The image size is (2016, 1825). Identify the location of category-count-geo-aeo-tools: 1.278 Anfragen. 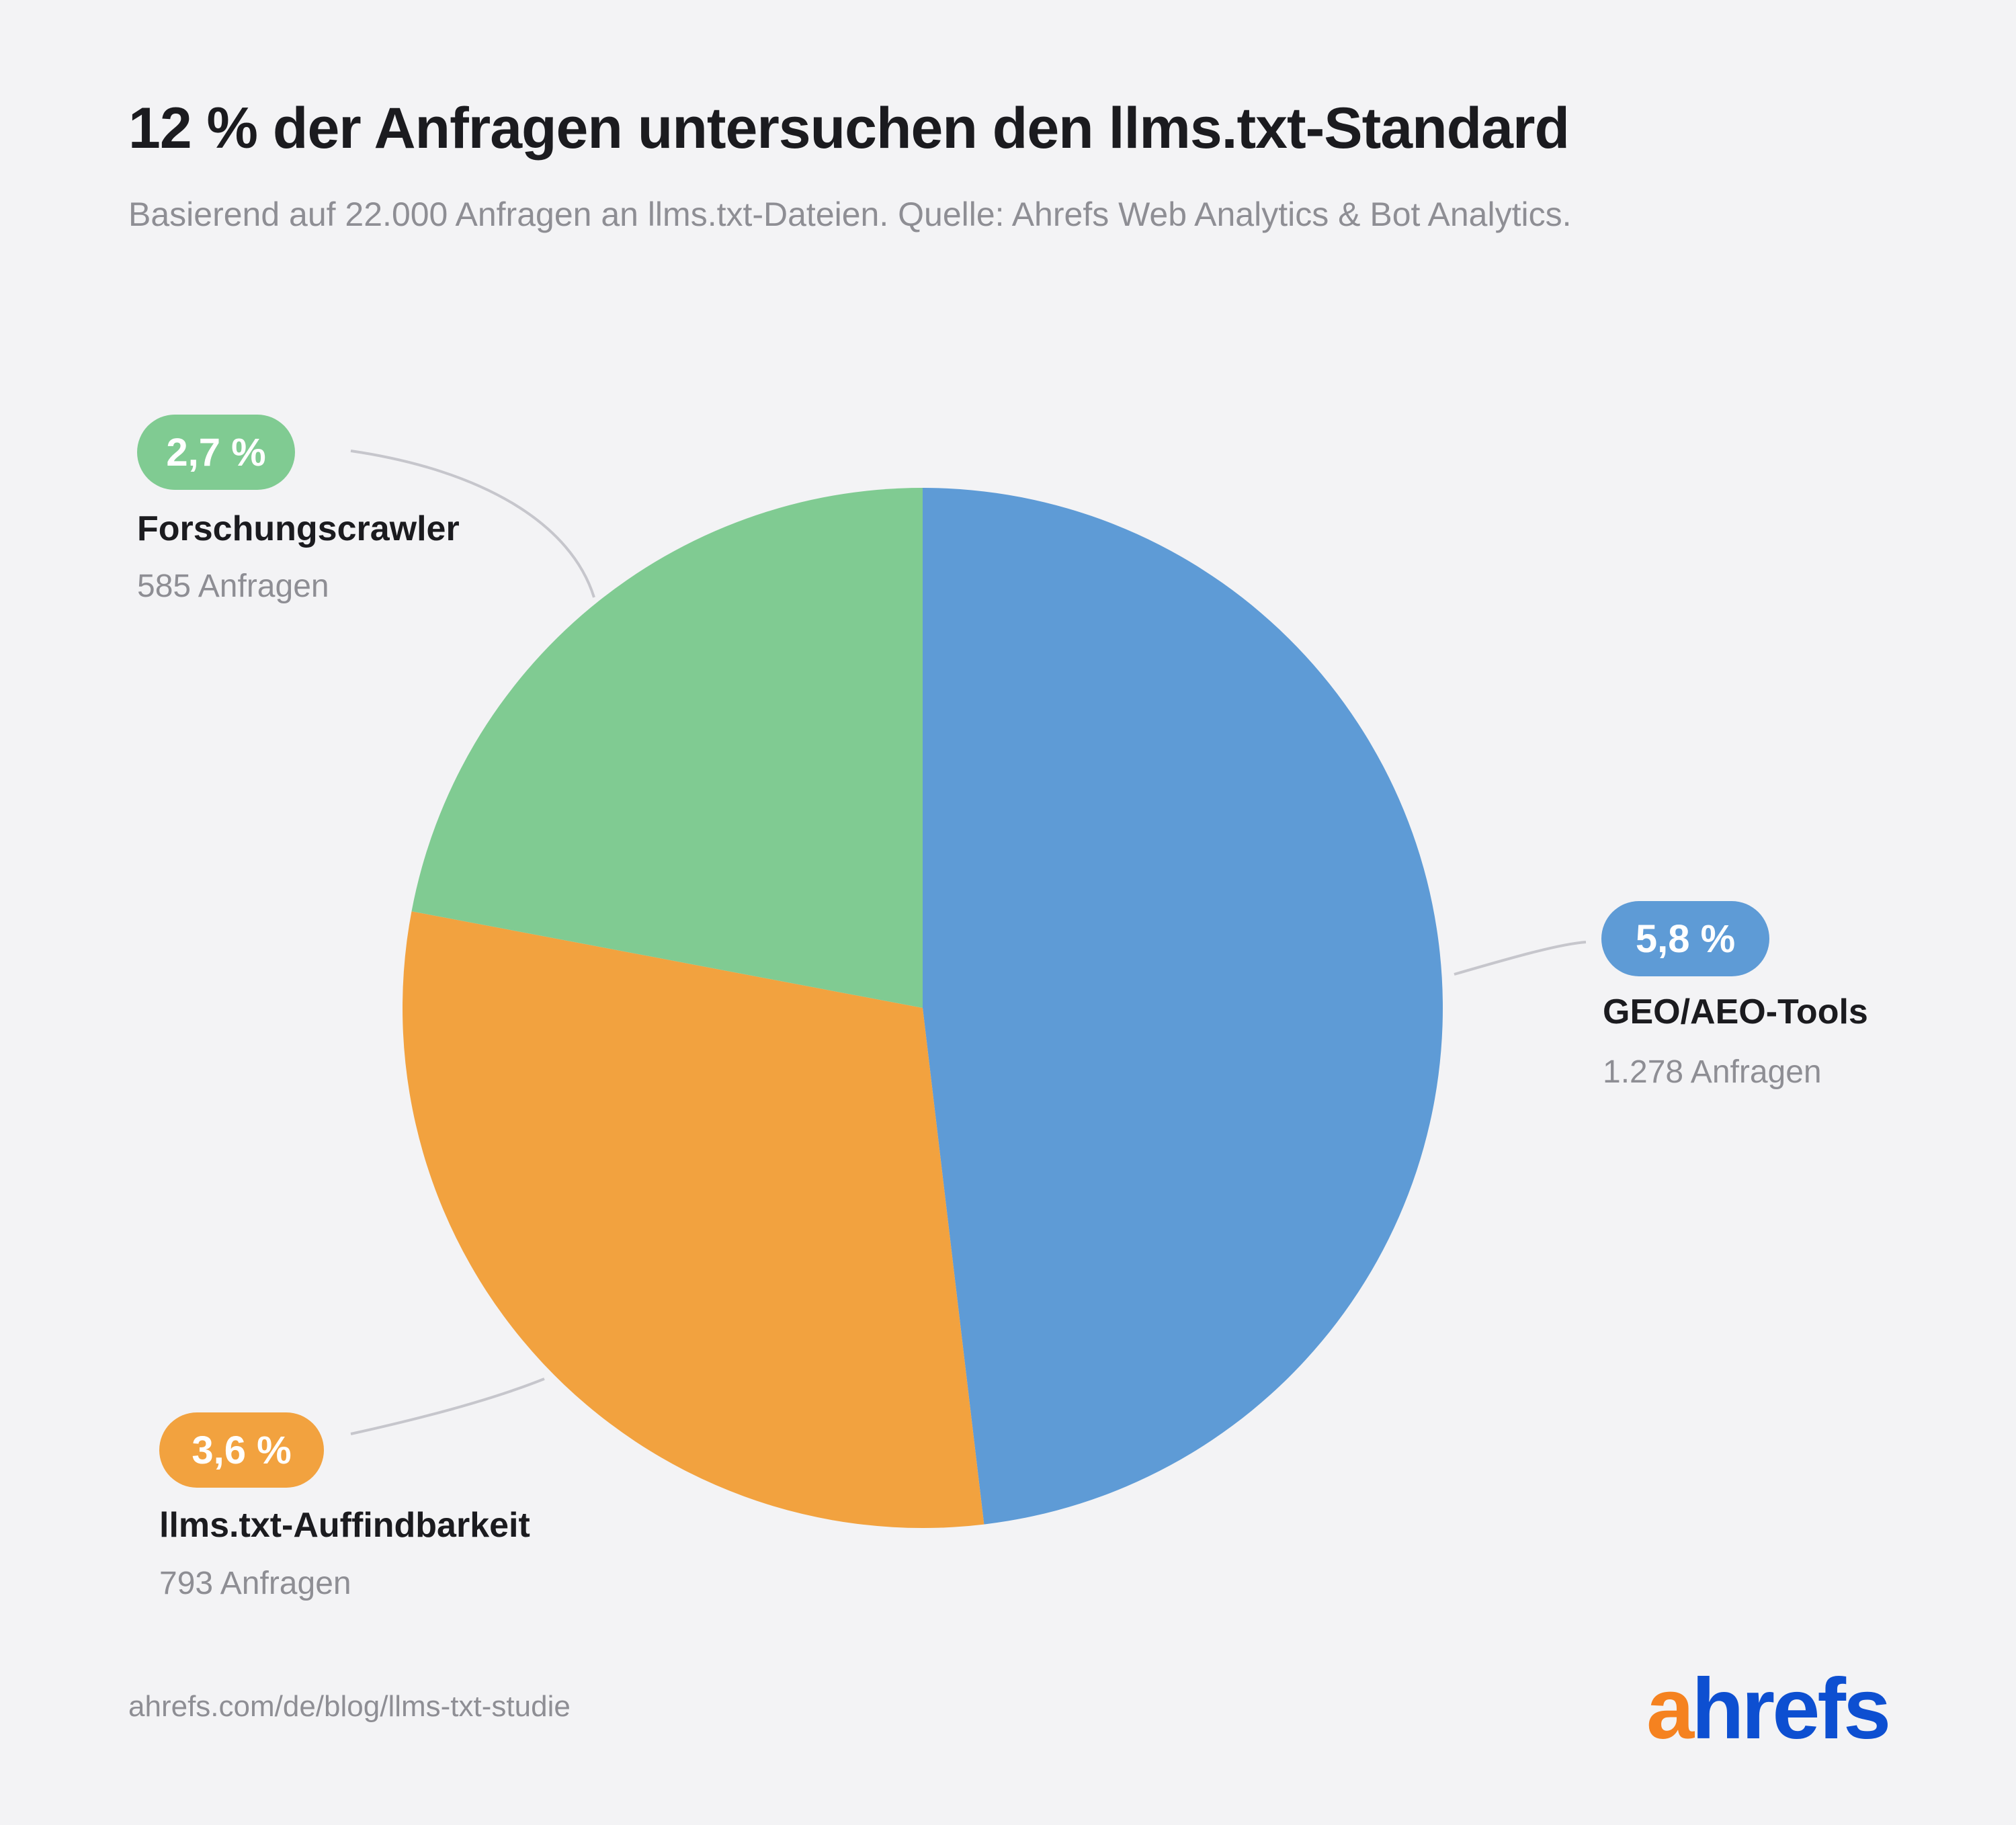
(1713, 1072).